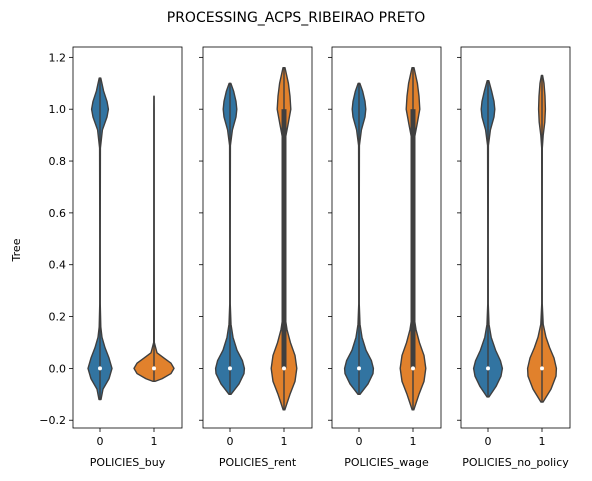 This screenshot has height=481, width=592. What do you see at coordinates (386, 462) in the screenshot?
I see `x-axis-label: POLICIES_wage` at bounding box center [386, 462].